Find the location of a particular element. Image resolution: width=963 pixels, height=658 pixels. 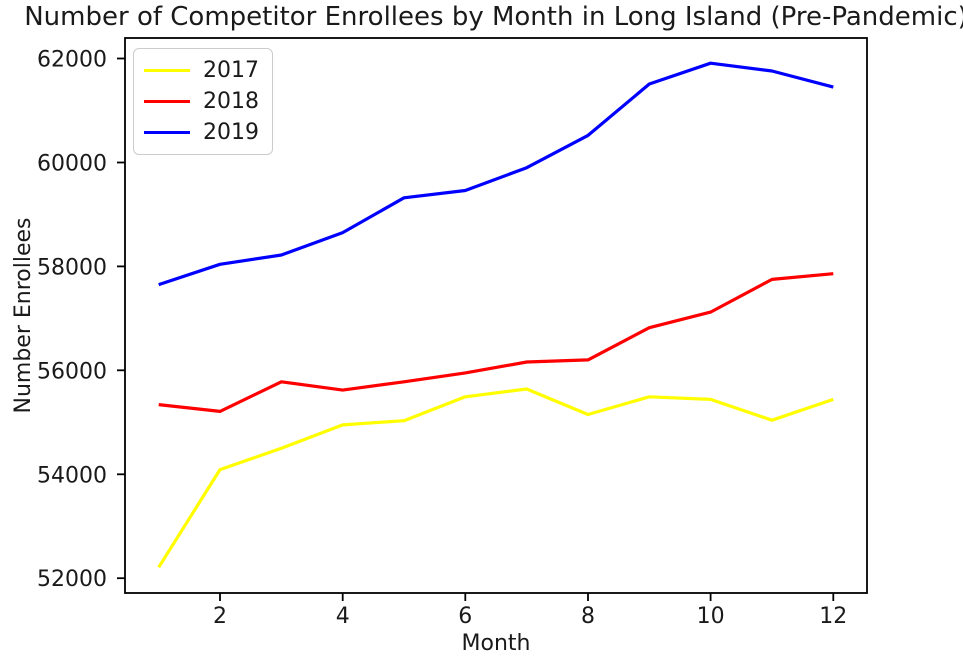

legend-entry: 2018 is located at coordinates (201, 101).